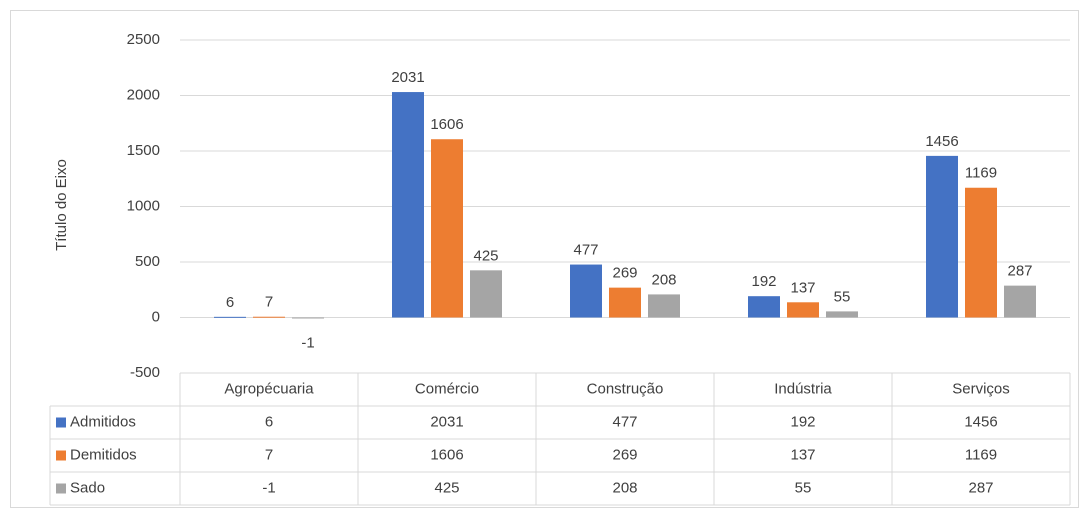 The image size is (1089, 509). Describe the element at coordinates (981, 454) in the screenshot. I see `table-value: 1169` at that location.